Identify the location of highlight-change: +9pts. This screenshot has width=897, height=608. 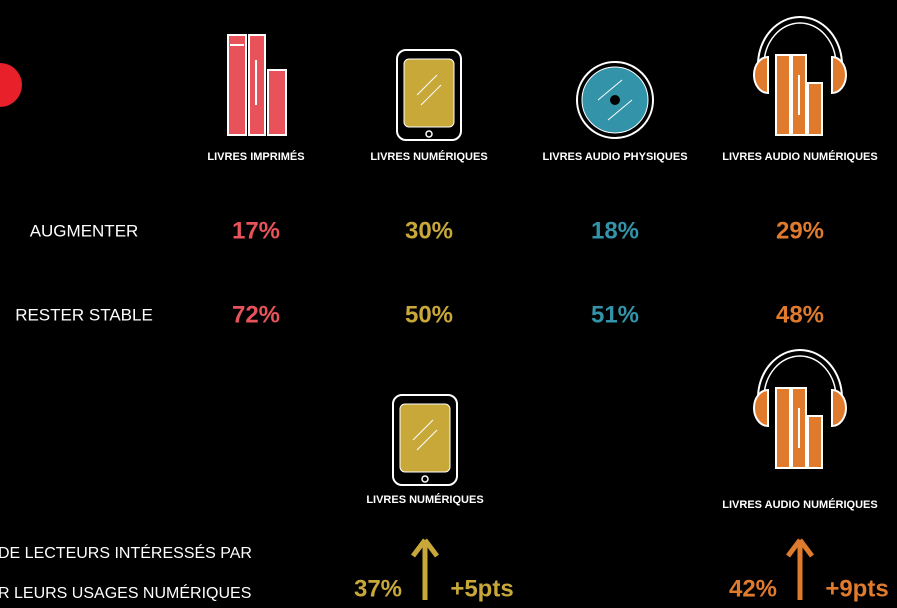
(856, 588).